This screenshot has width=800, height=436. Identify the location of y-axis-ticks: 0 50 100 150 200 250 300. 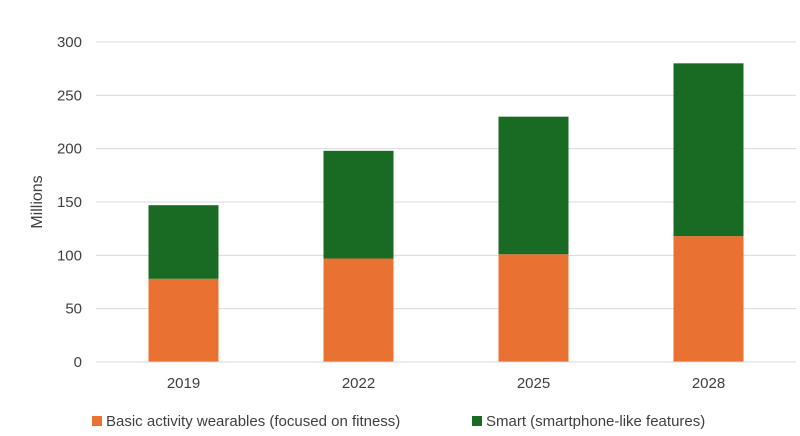
(69, 202).